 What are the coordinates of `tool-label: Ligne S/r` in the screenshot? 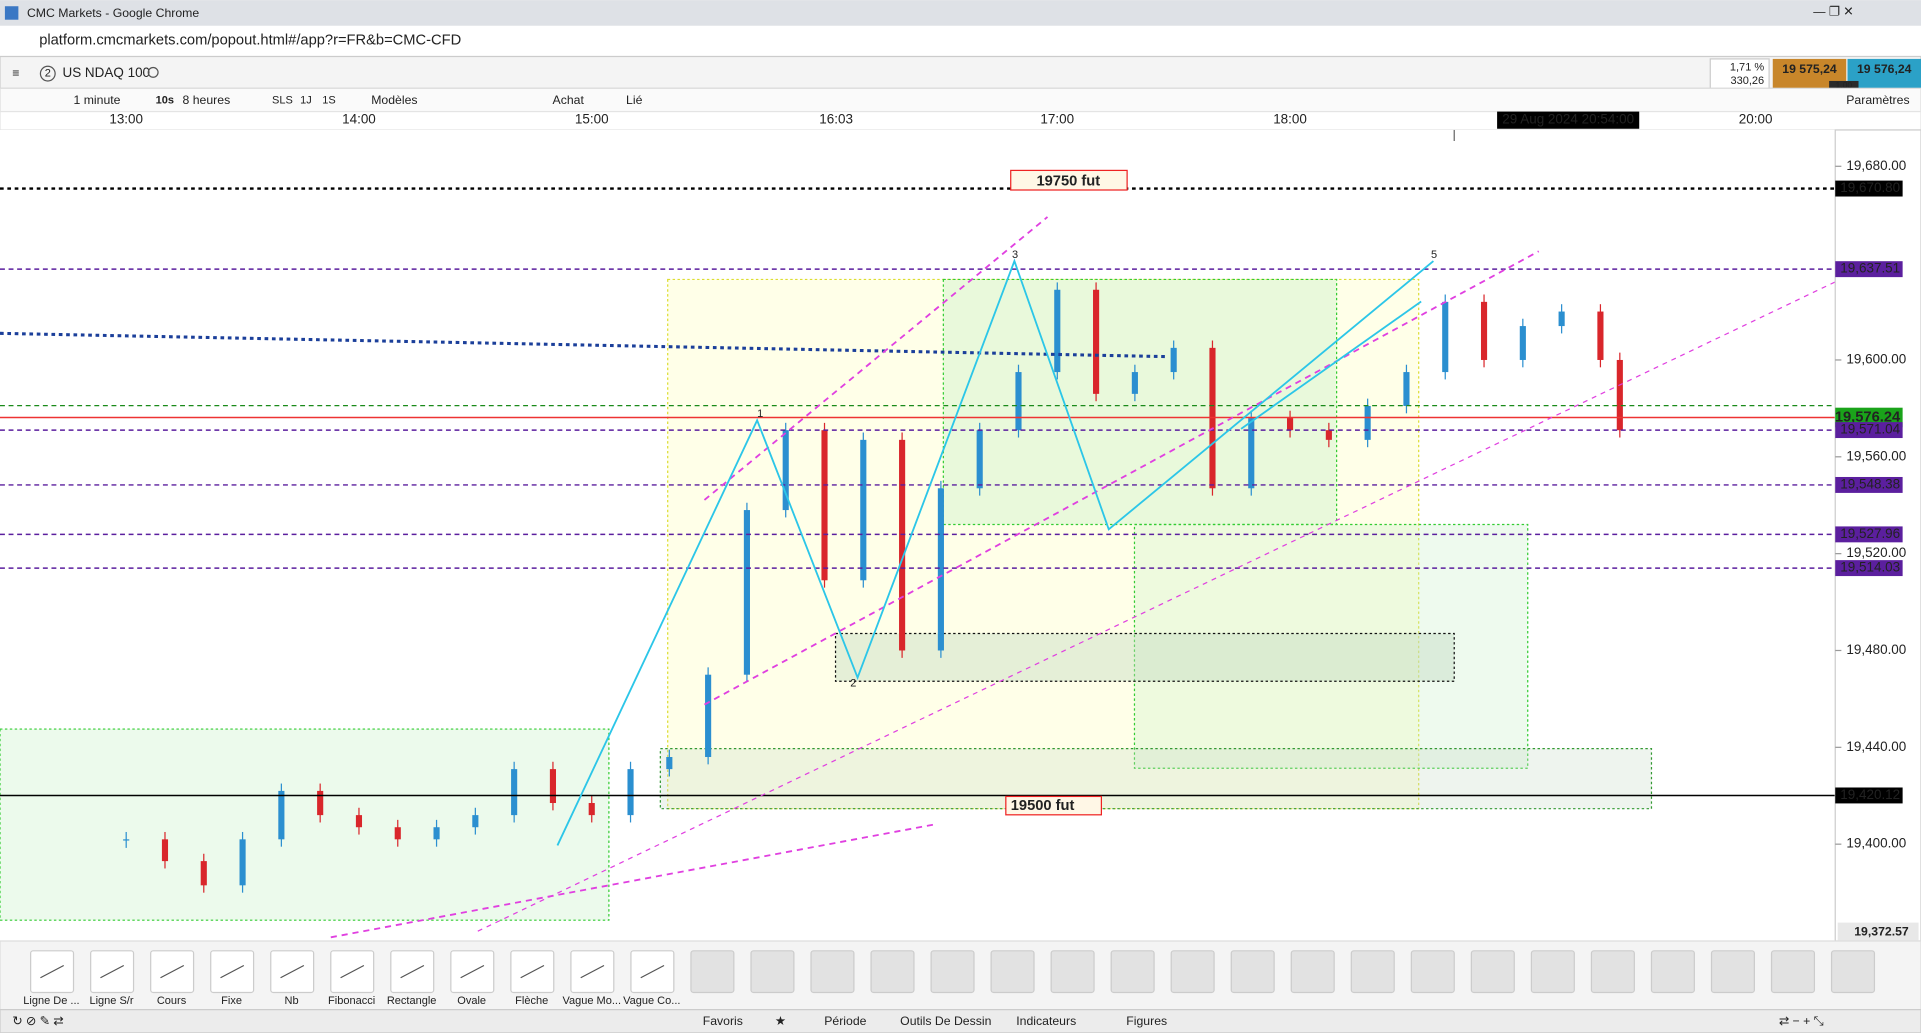 It's located at (111, 1001).